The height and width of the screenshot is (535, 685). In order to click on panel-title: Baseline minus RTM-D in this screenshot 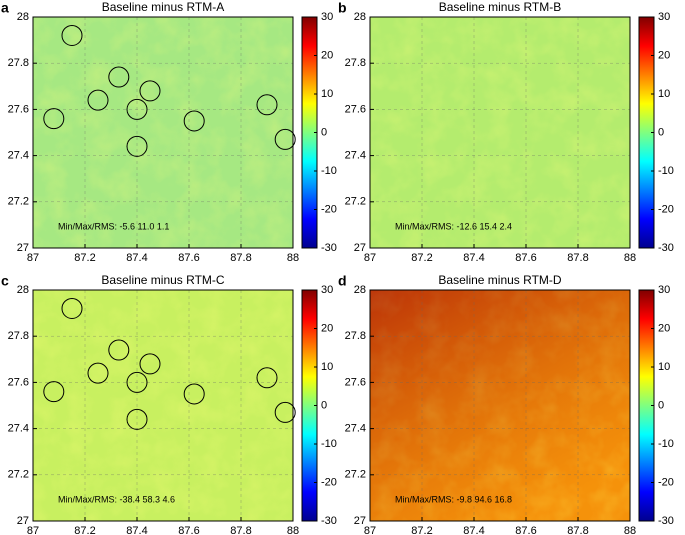, I will do `click(499, 280)`.